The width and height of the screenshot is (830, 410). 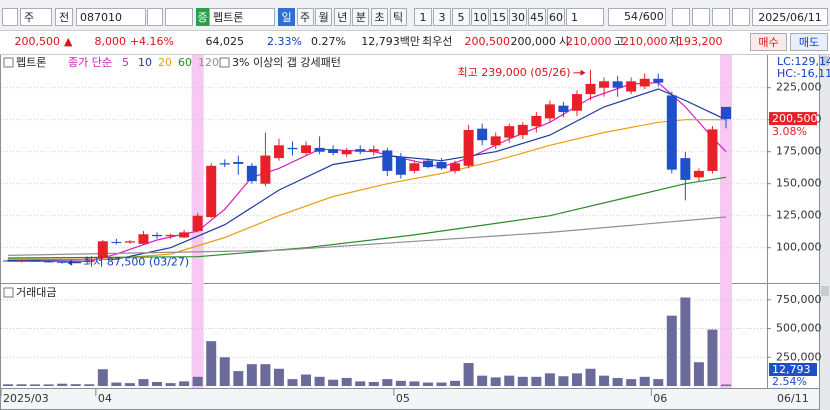 I want to click on change-pct: +4.16%, so click(x=151, y=41).